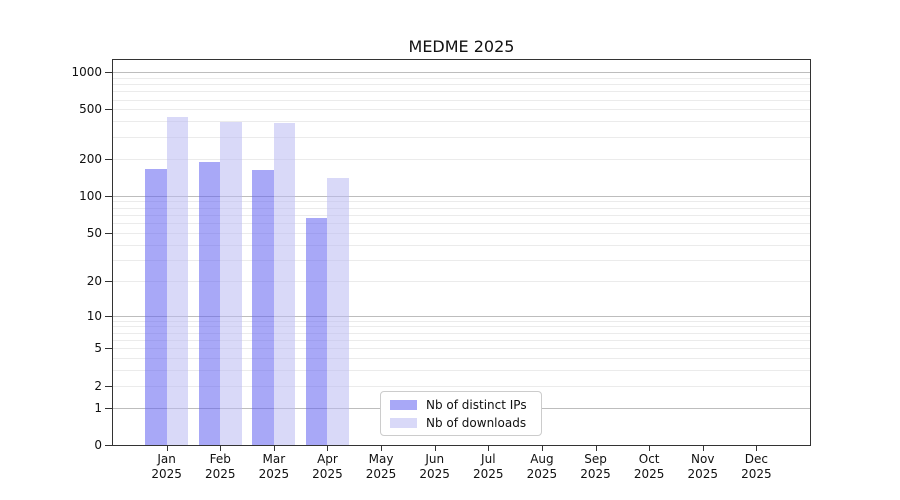  I want to click on bar-downloads-apr, so click(338, 311).